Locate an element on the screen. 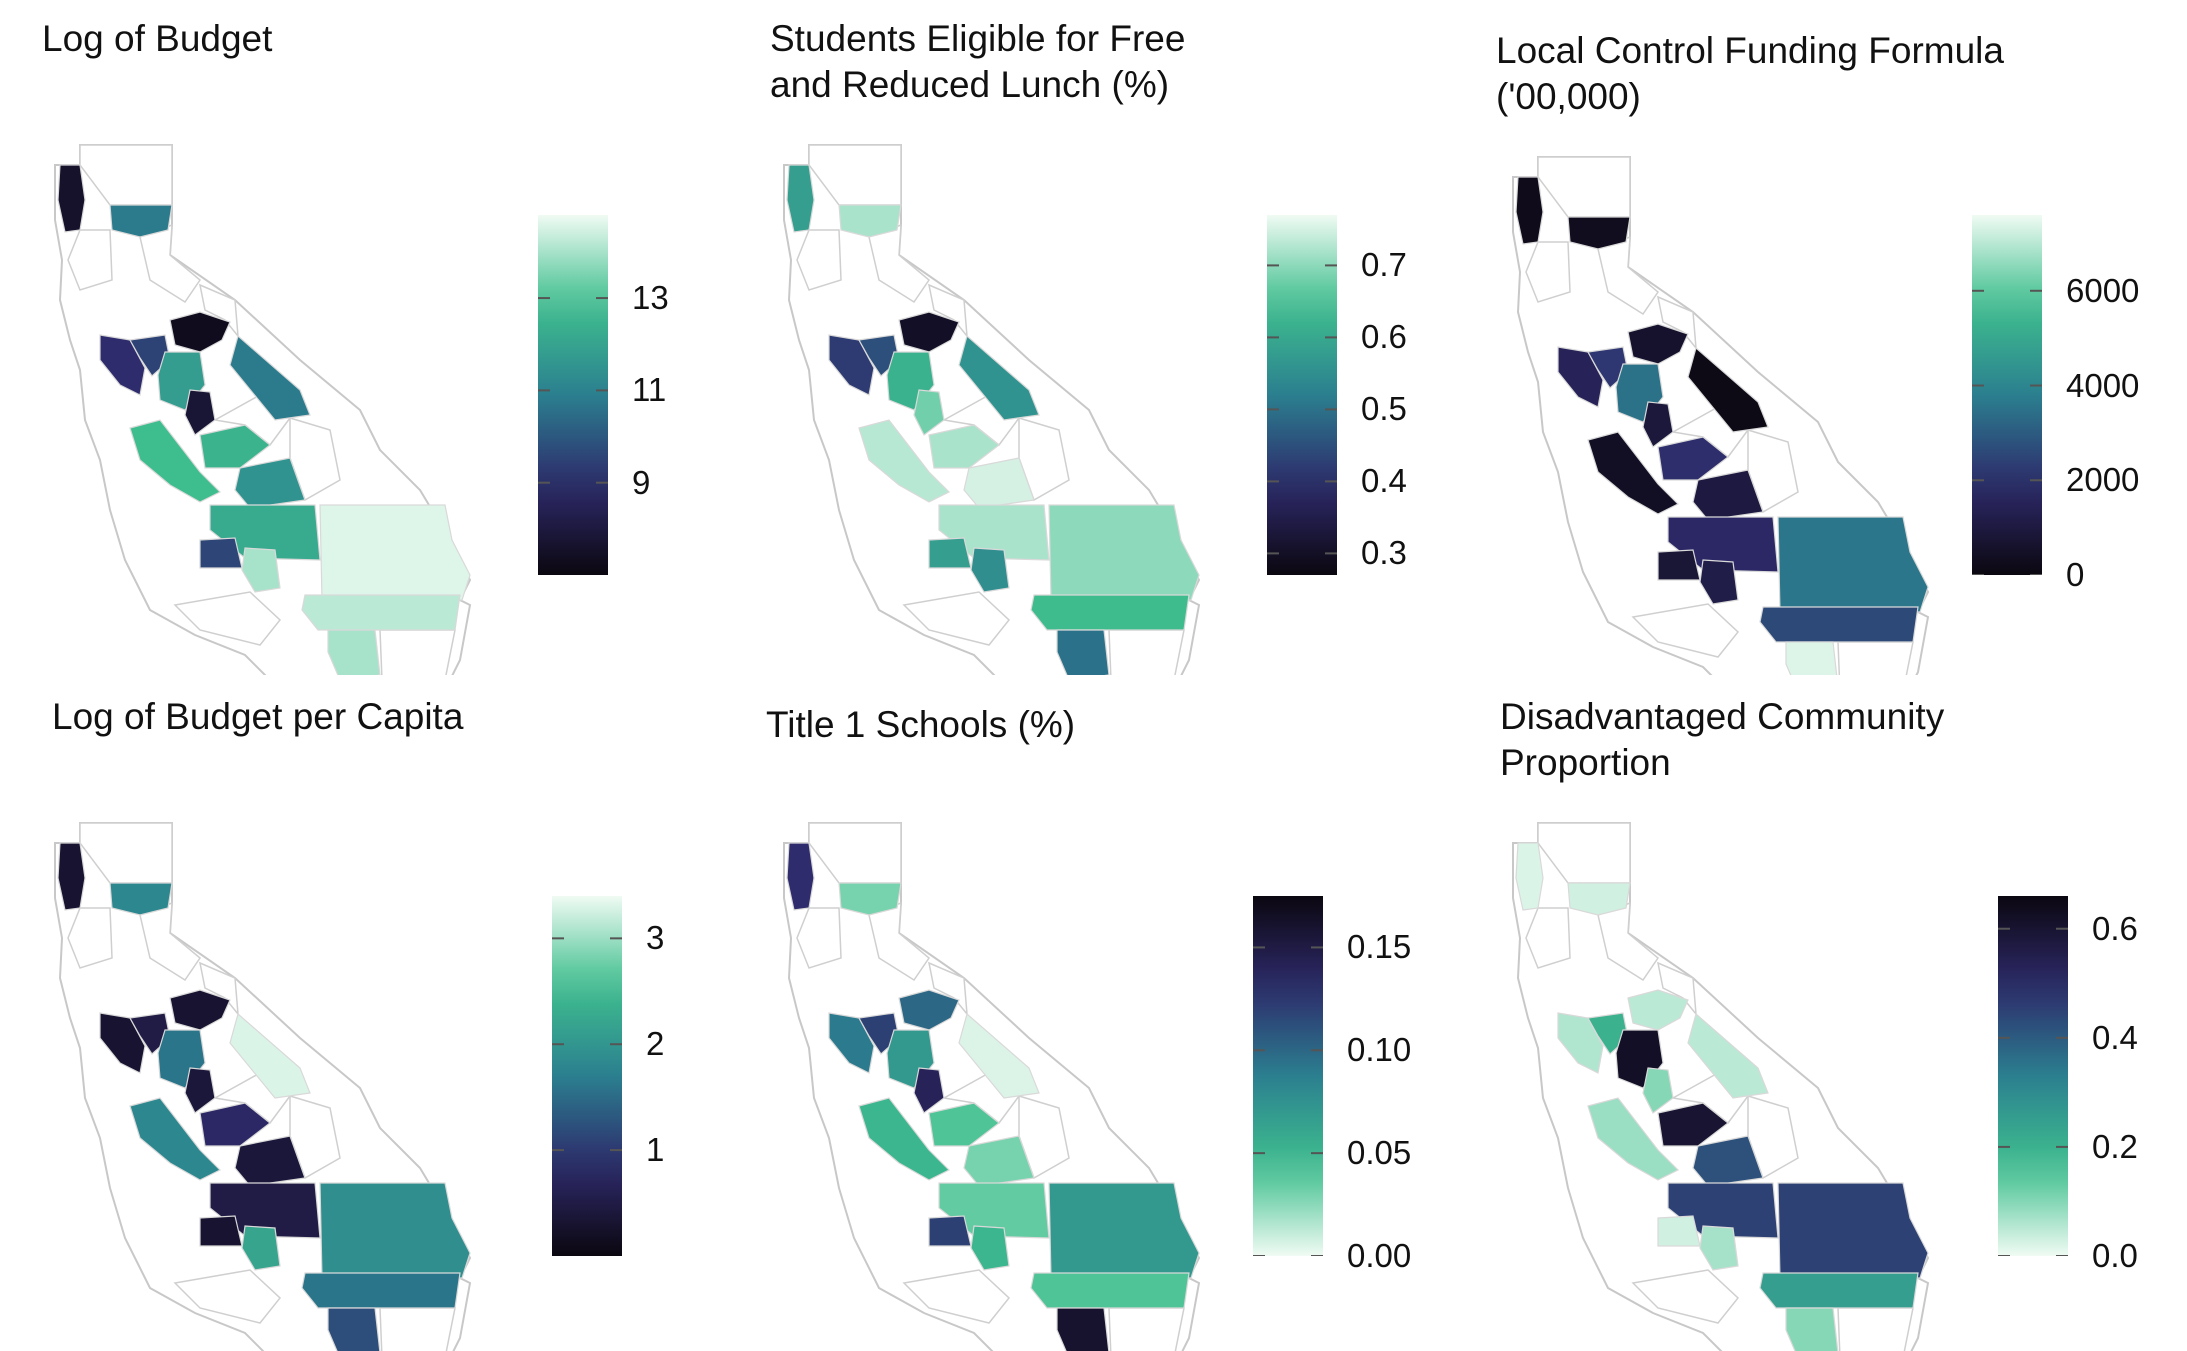 Image resolution: width=2187 pixels, height=1351 pixels. legend-tick-label: 2 is located at coordinates (655, 1044).